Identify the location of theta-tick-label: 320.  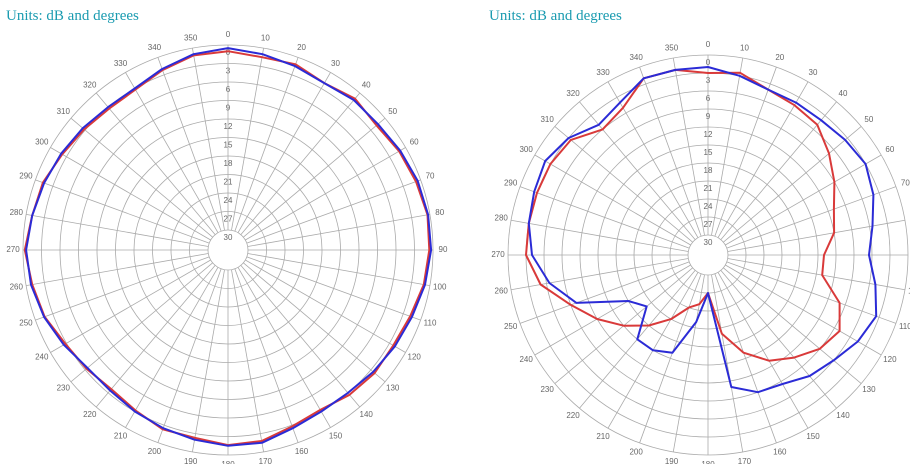
(573, 93).